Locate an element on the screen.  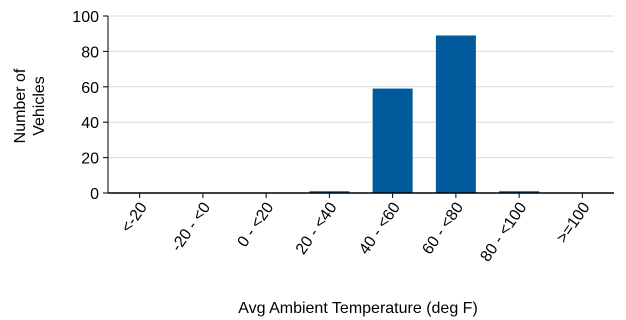
y-tick-label-0: 0 is located at coordinates (94, 194).